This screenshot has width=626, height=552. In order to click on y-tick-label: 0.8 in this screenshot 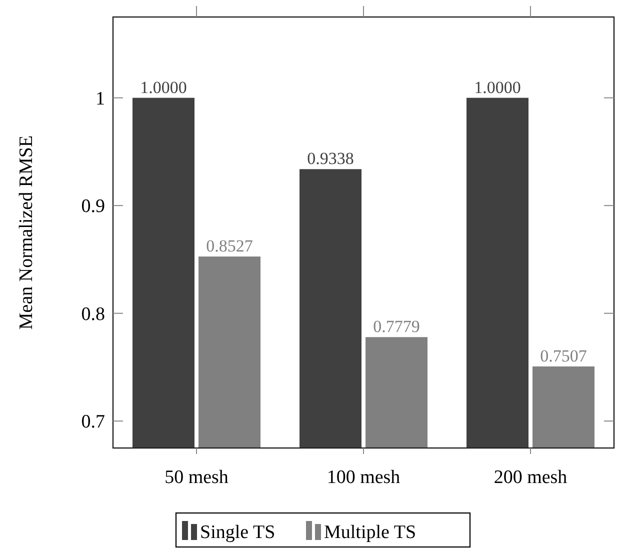, I will do `click(93, 314)`.